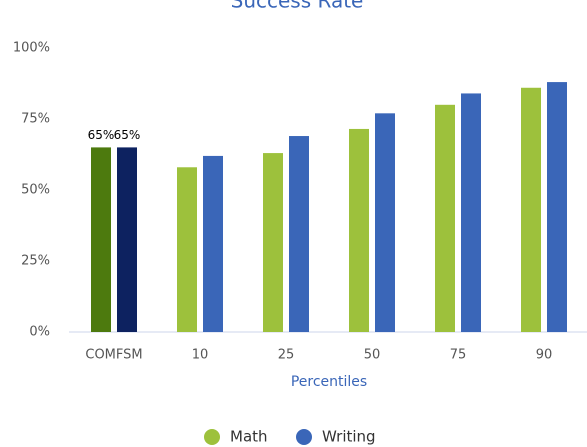 This screenshot has width=587, height=447. Describe the element at coordinates (372, 355) in the screenshot. I see `x-tick-label: 50` at that location.